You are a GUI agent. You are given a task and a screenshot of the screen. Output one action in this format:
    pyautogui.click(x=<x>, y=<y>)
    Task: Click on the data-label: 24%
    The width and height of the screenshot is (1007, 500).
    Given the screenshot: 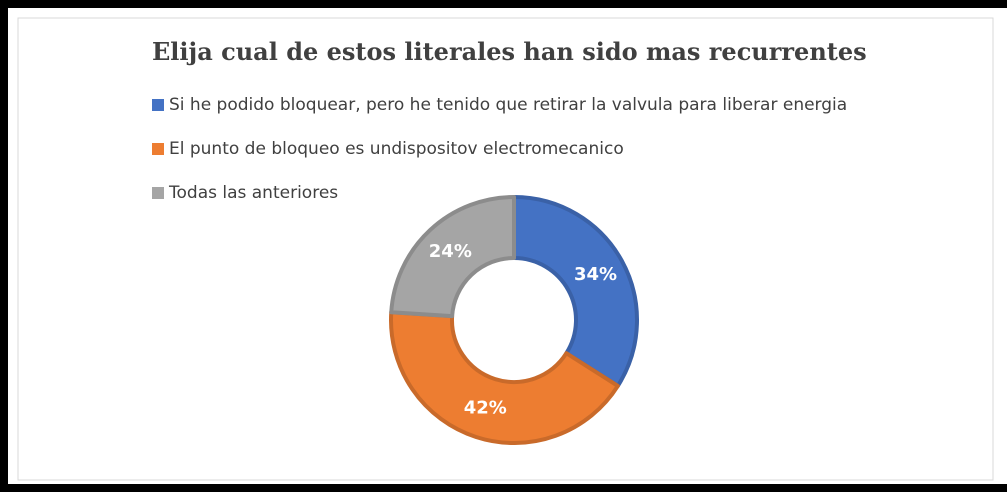 What is the action you would take?
    pyautogui.click(x=450, y=251)
    